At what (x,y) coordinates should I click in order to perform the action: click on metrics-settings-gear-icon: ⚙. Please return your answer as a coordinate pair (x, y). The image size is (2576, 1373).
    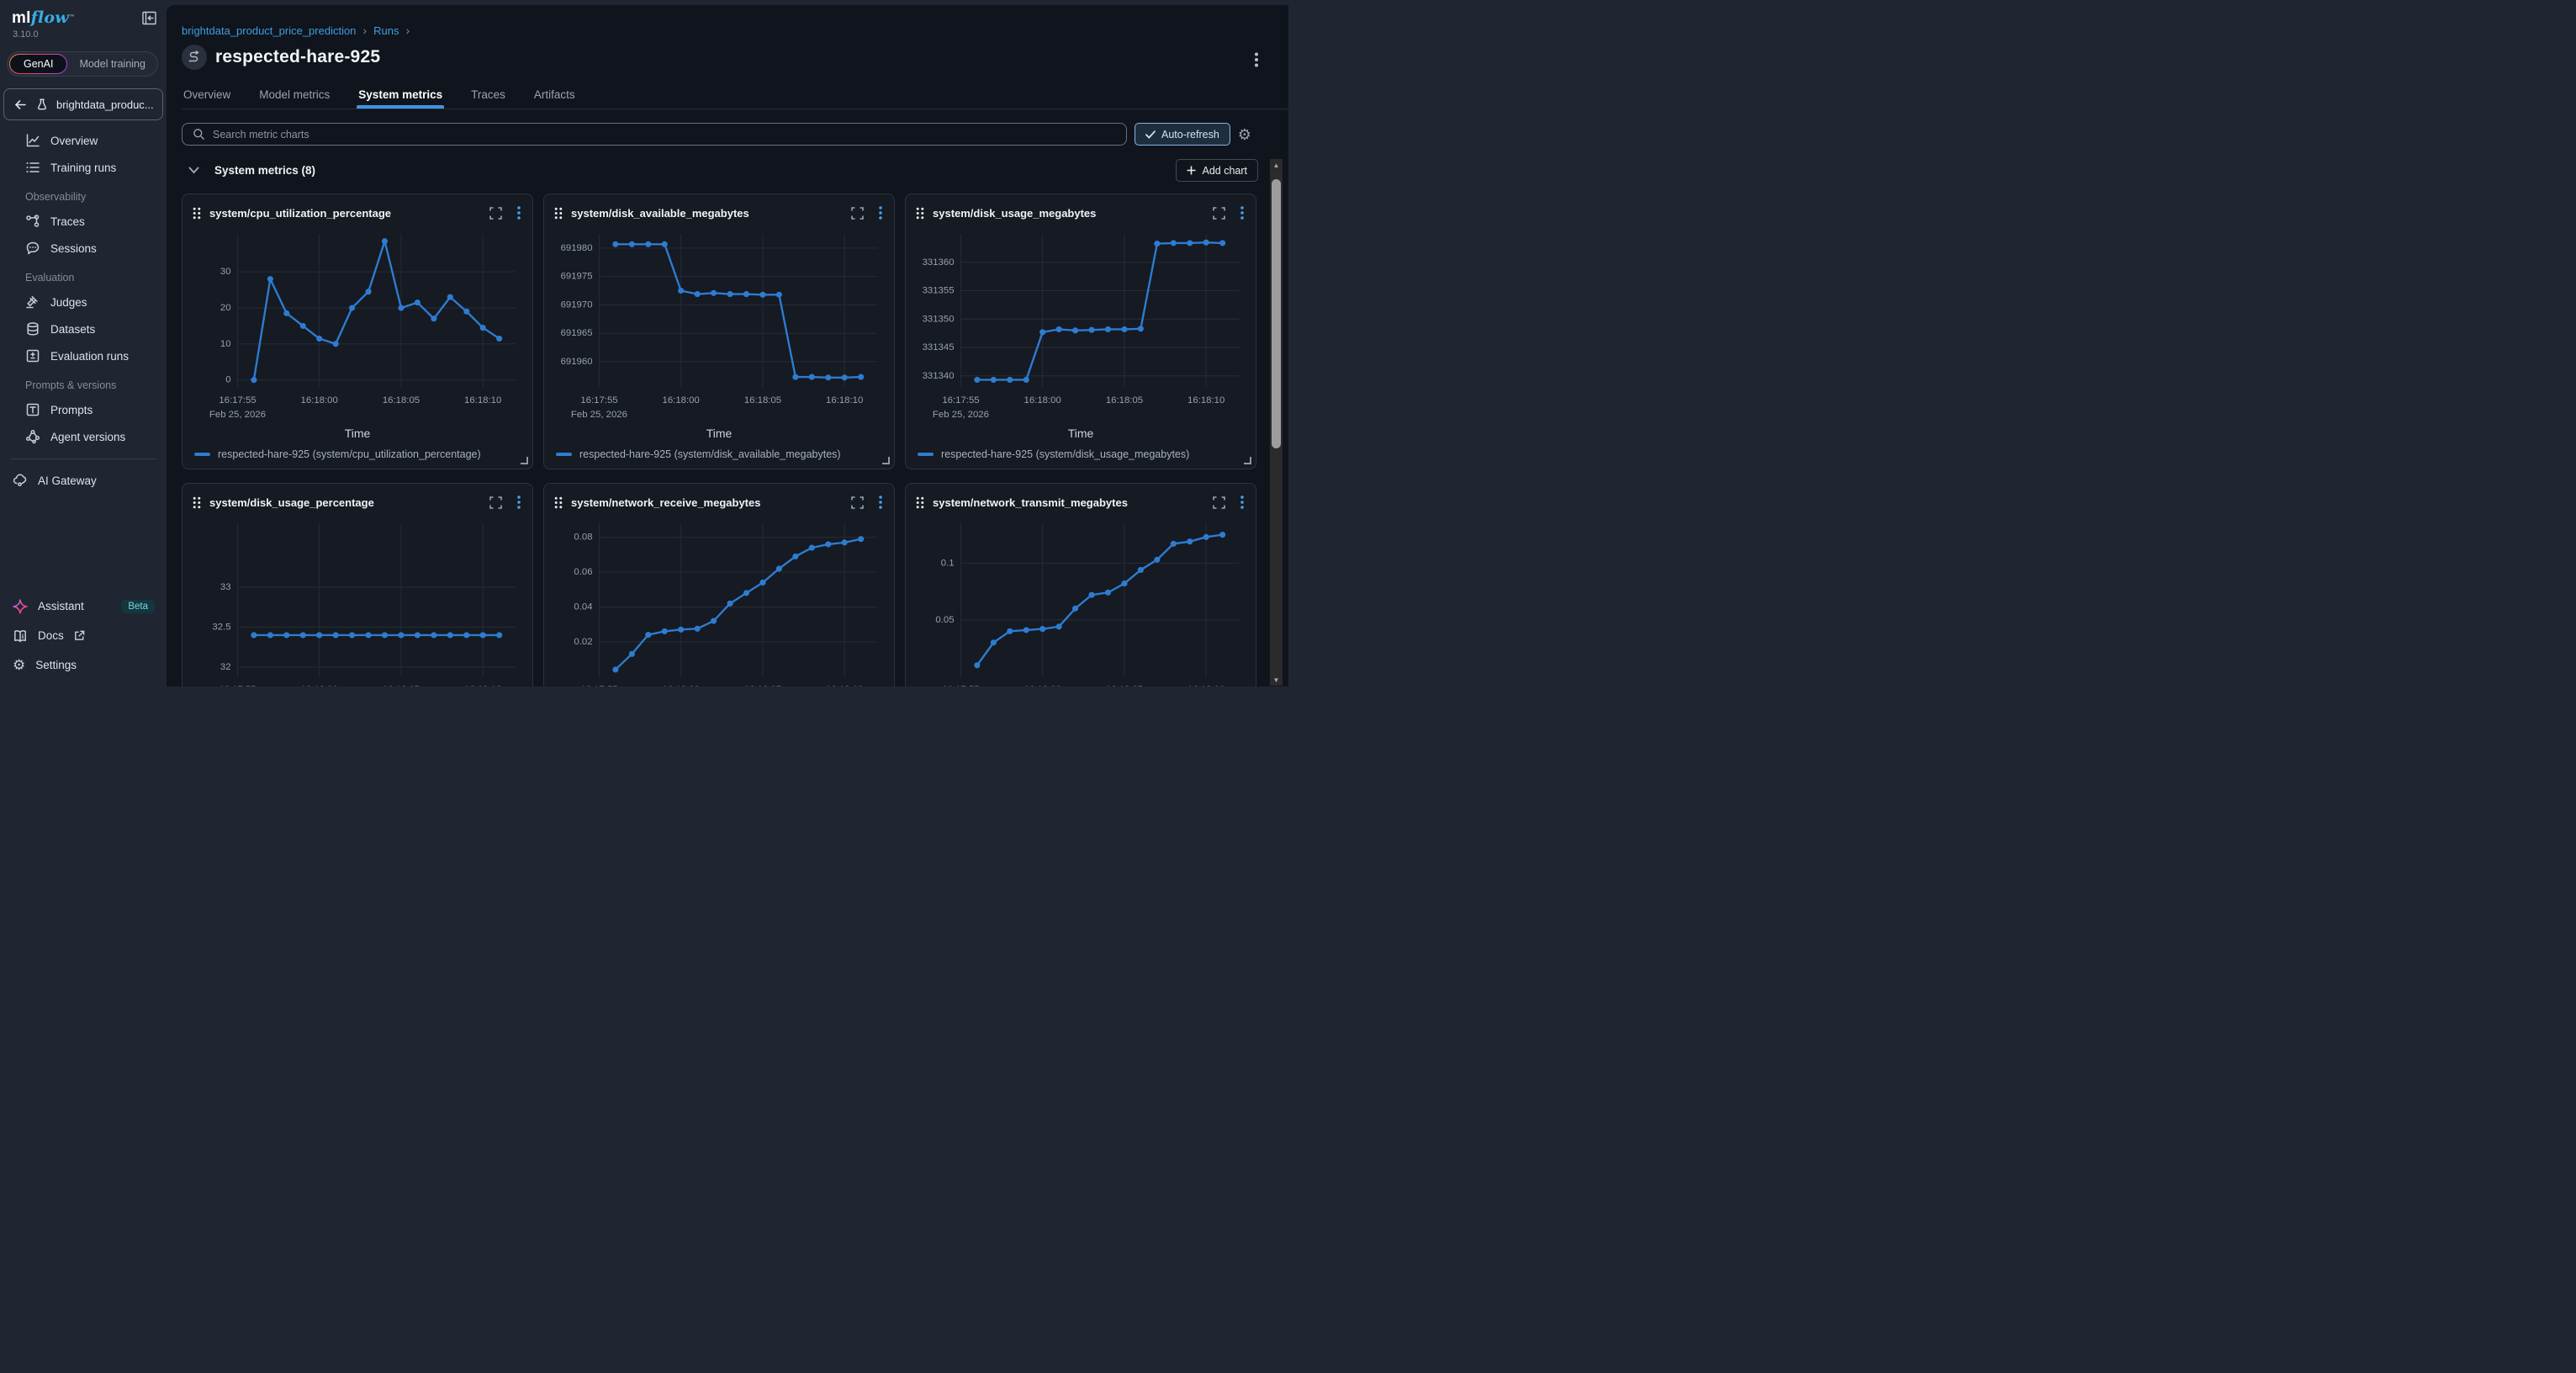
    Looking at the image, I should click on (1244, 134).